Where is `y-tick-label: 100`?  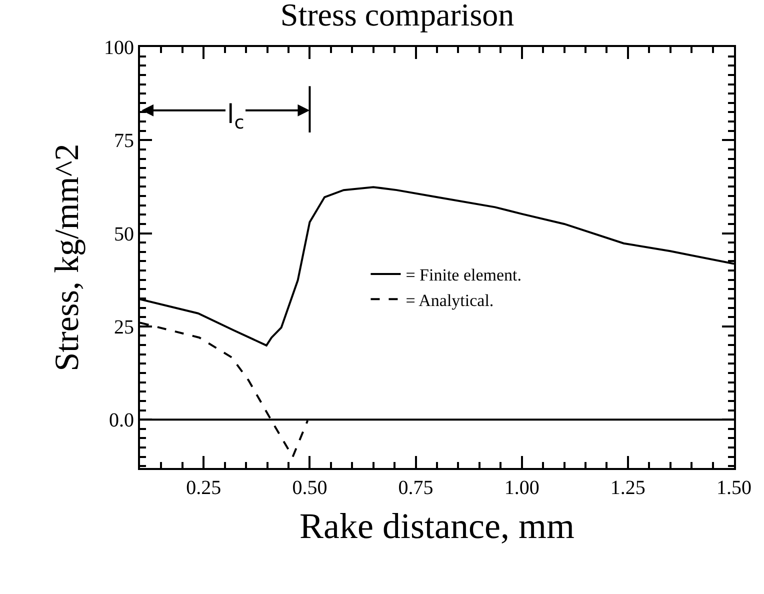 y-tick-label: 100 is located at coordinates (119, 48).